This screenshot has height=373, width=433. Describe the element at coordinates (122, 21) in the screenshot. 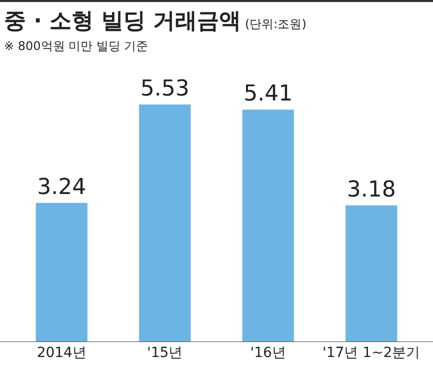

I see `chart-title: 중 · 소형 빌딩 거래금액` at that location.